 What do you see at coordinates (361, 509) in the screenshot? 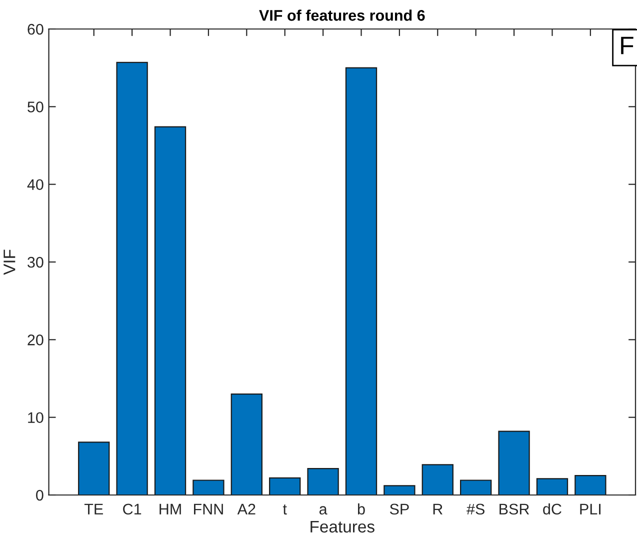
I see `x-tick-label: b` at bounding box center [361, 509].